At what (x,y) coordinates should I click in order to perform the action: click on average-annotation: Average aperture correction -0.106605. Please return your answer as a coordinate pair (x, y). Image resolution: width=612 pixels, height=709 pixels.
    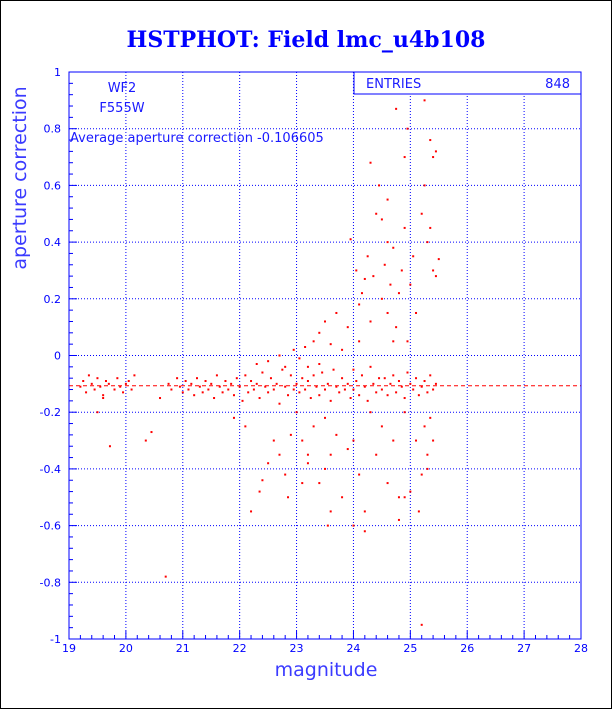
    Looking at the image, I should click on (197, 138).